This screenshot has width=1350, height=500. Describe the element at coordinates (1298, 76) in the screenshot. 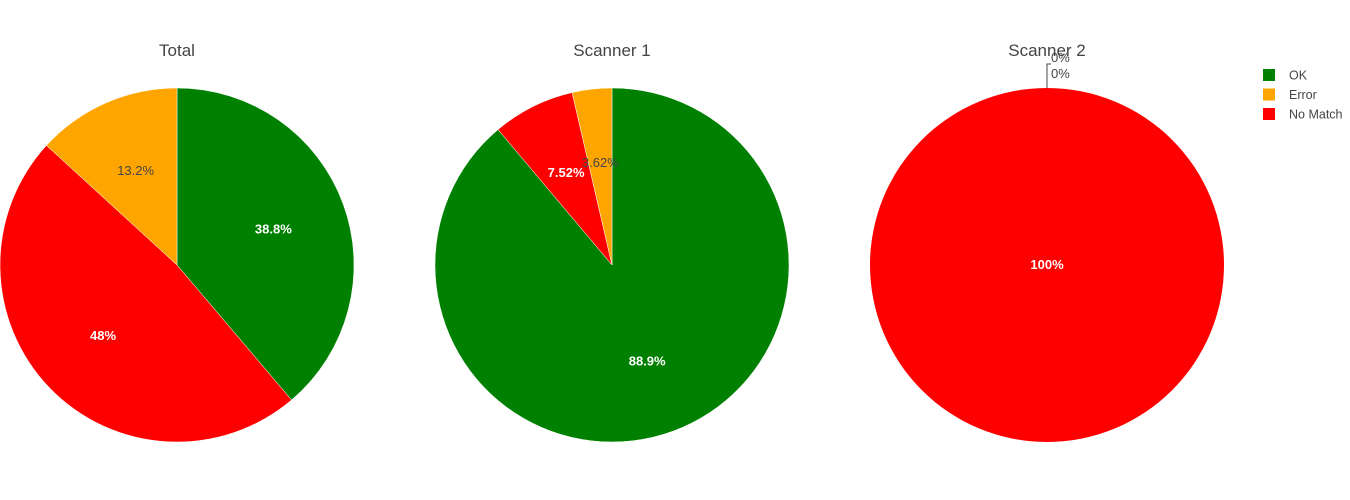

I see `legend-label: OK` at that location.